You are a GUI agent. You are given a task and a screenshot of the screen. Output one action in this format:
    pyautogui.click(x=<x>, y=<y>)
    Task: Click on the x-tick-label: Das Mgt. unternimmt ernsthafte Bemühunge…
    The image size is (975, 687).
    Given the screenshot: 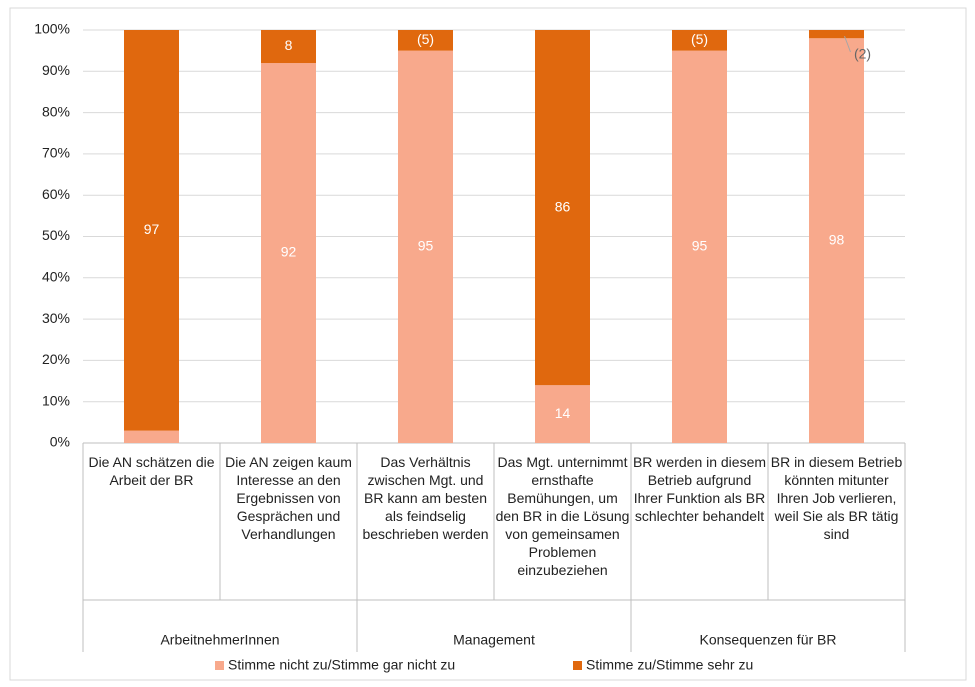 What is the action you would take?
    pyautogui.click(x=562, y=516)
    